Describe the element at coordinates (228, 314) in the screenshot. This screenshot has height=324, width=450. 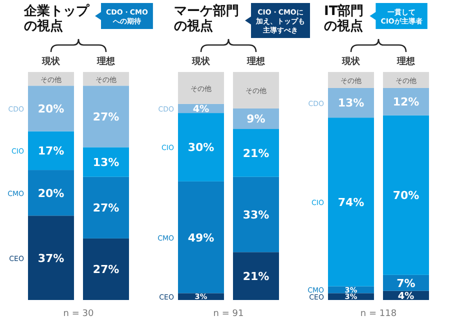
I see `text: n = 91` at that location.